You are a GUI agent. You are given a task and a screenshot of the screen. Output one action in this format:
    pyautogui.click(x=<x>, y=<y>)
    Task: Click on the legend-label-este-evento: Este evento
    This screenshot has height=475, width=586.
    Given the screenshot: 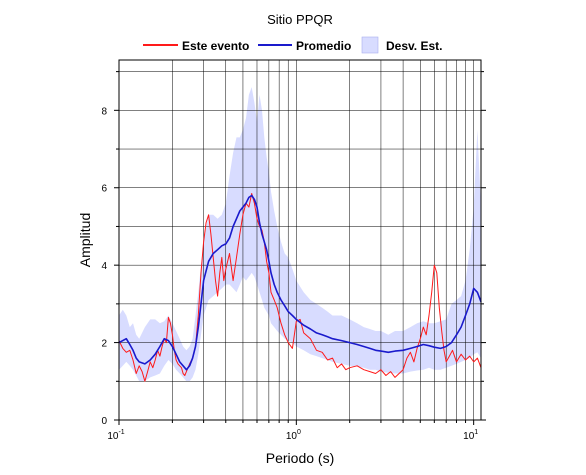 What is the action you would take?
    pyautogui.click(x=215, y=46)
    